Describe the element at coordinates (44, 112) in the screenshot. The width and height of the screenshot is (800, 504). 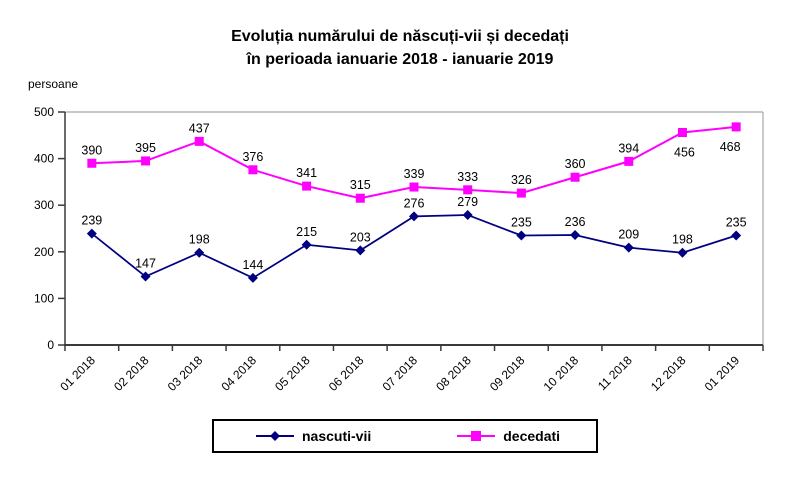
I see `y-tick-label: 500` at that location.